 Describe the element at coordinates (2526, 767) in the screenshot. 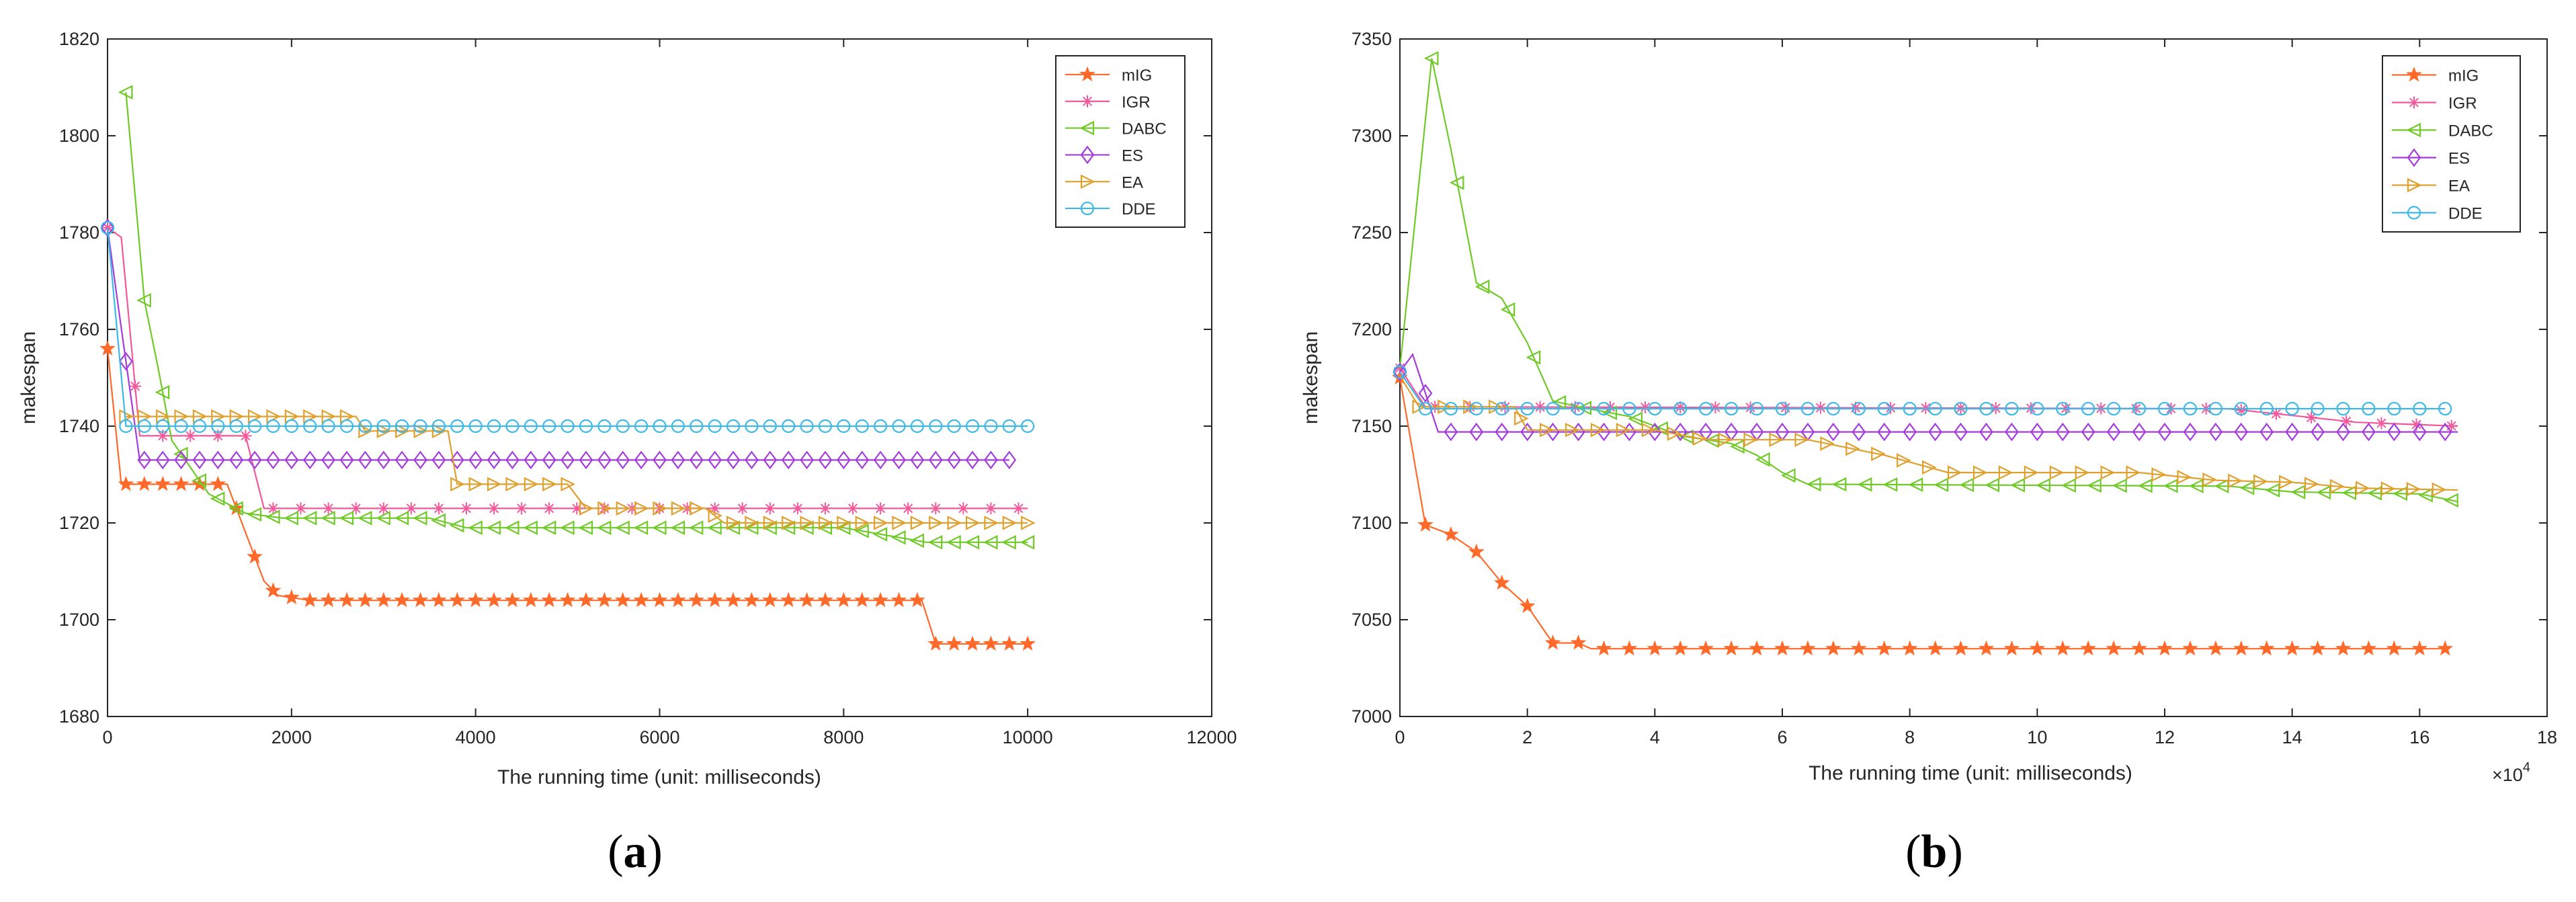

I see `exponent-power: 4` at that location.